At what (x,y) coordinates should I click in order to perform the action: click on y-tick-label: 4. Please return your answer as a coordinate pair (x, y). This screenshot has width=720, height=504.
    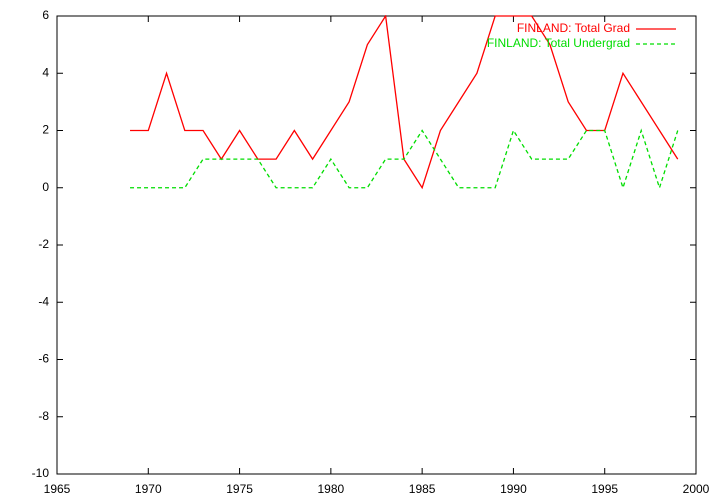
    Looking at the image, I should click on (45, 72).